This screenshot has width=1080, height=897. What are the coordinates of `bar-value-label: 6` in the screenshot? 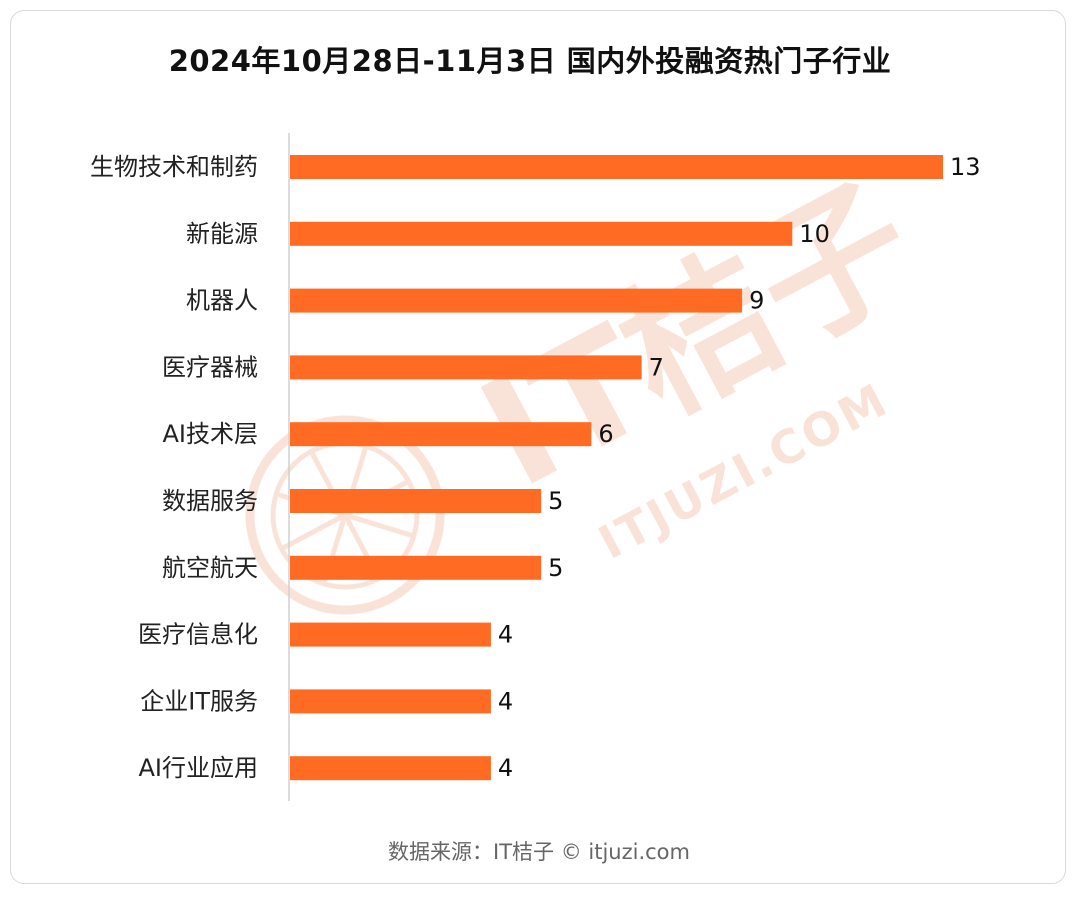 It's located at (605, 434).